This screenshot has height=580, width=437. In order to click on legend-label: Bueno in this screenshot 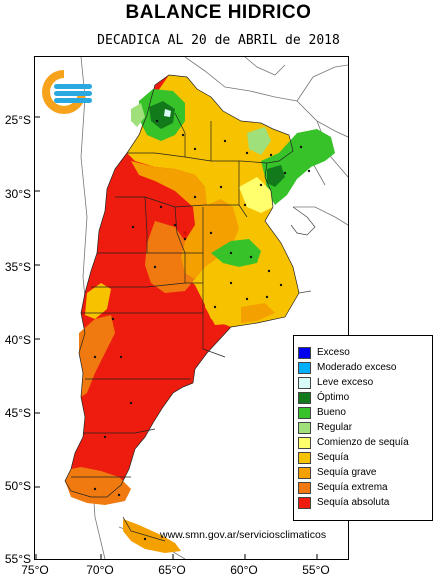, I will do `click(331, 412)`.